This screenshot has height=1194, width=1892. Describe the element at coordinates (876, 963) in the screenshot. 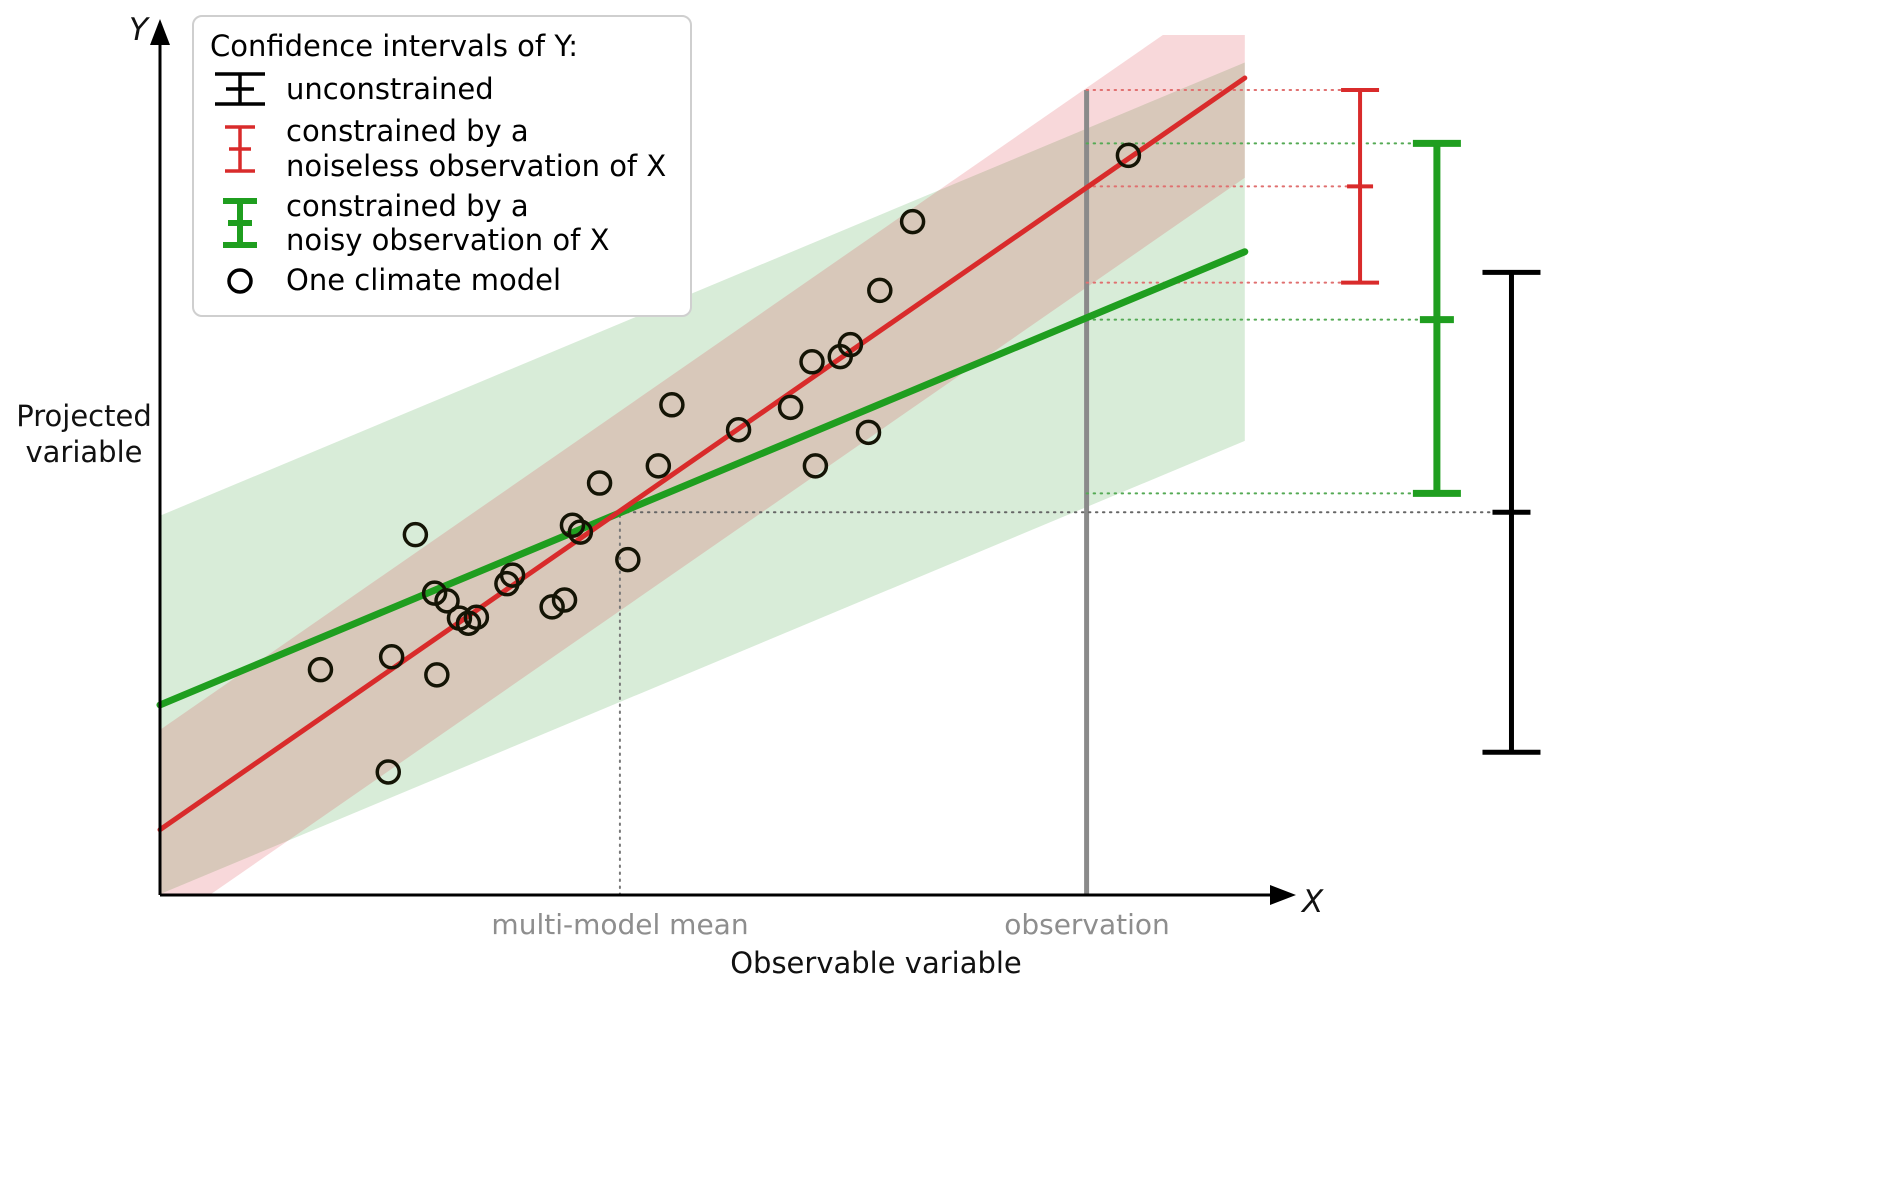

I see `x-axis-title: Observable variable` at that location.